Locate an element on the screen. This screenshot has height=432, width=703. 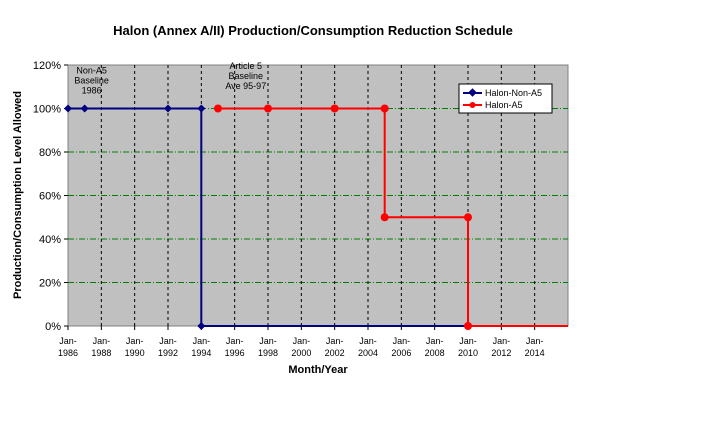
y-tick-label: 60% is located at coordinates (50, 197).